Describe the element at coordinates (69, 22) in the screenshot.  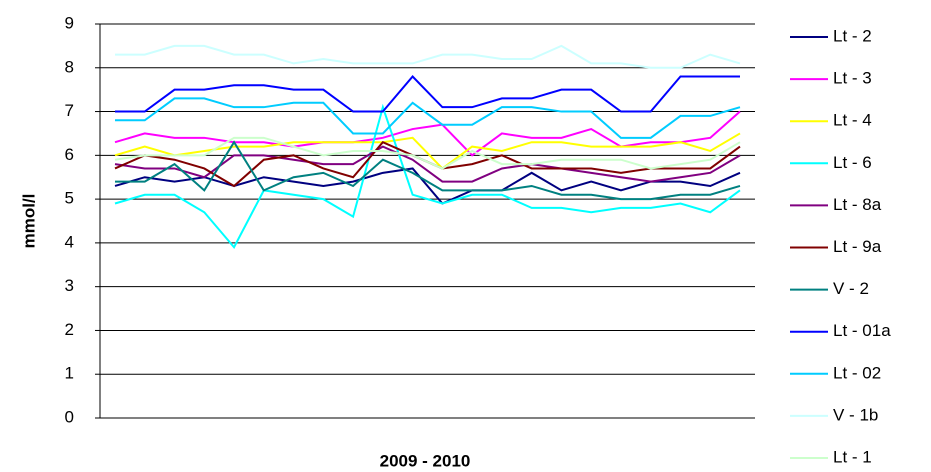
I see `y-tick-label: 9` at that location.